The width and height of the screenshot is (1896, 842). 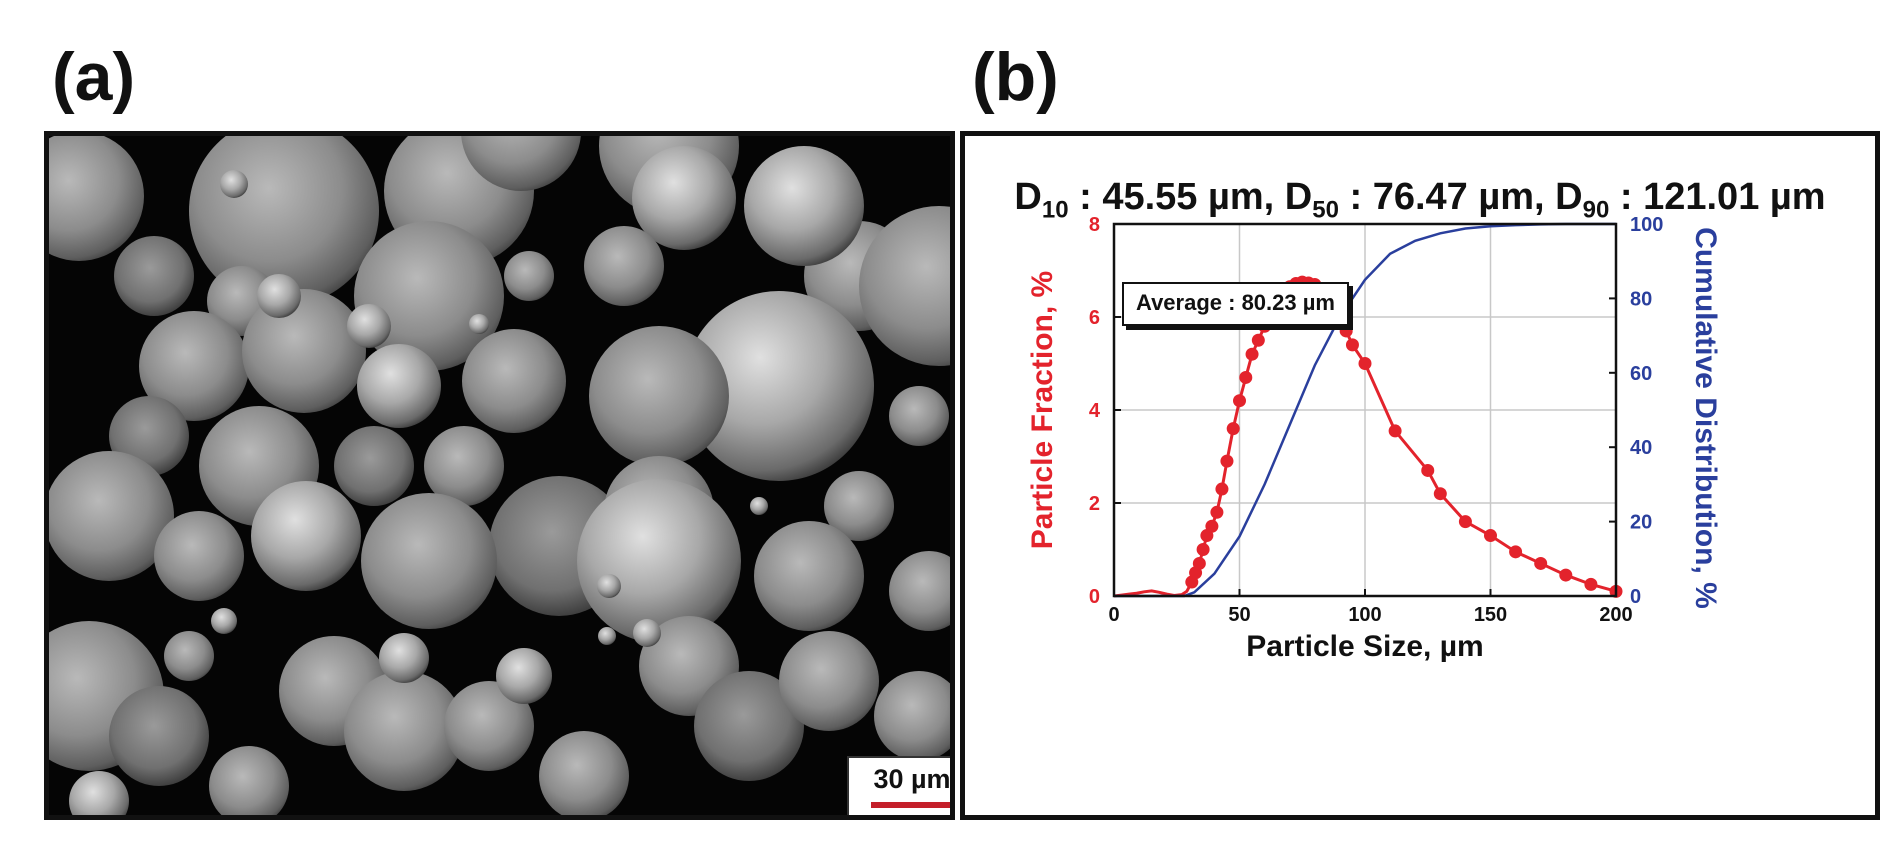 I want to click on panel-b-label: (b), so click(x=1015, y=77).